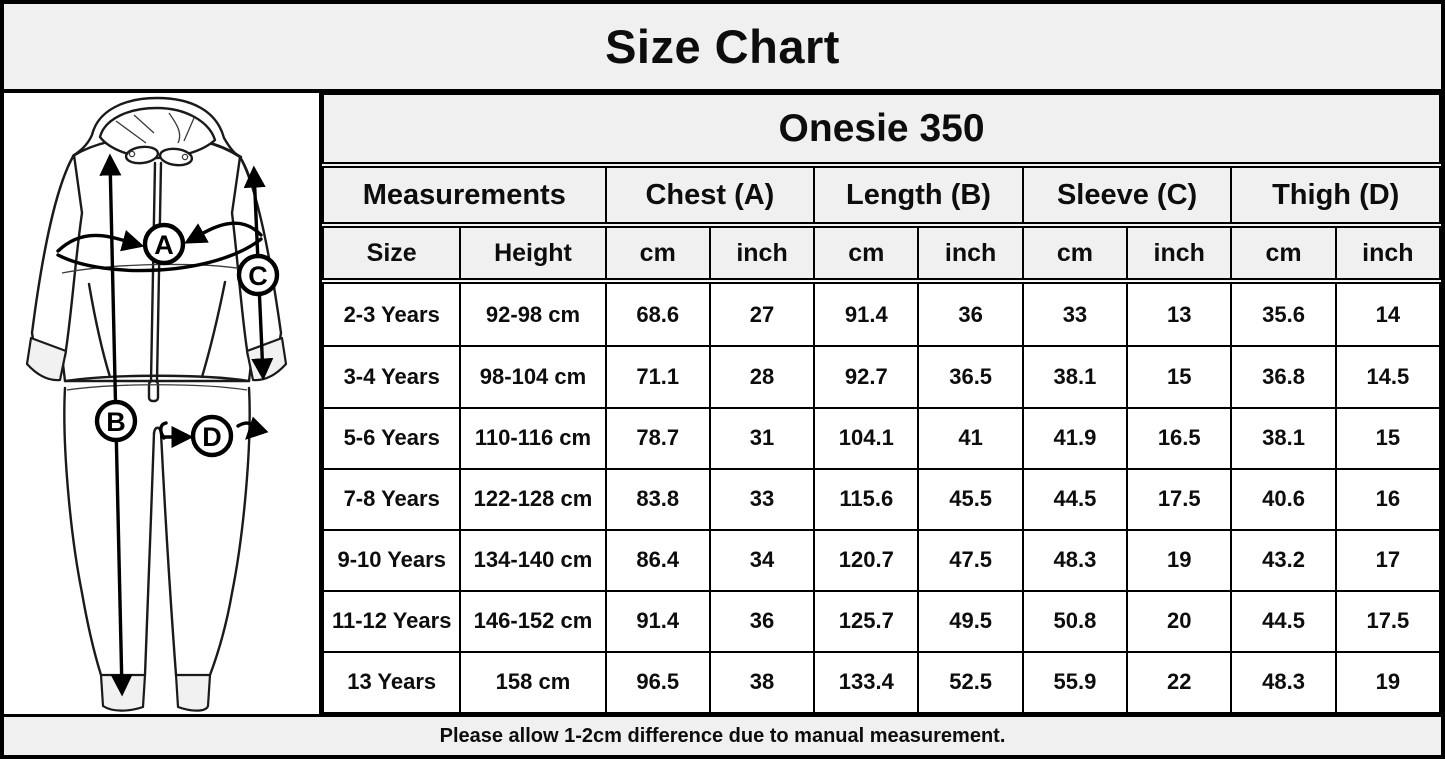 Image resolution: width=1445 pixels, height=759 pixels. What do you see at coordinates (762, 560) in the screenshot?
I see `value-cell: 34` at bounding box center [762, 560].